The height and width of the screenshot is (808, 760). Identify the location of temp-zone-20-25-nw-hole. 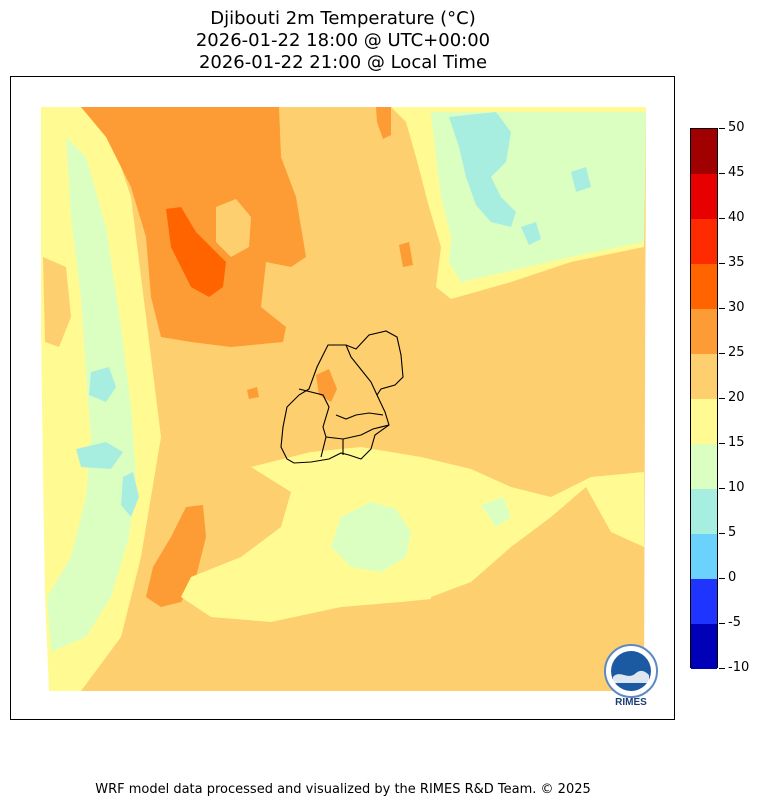
(233, 228).